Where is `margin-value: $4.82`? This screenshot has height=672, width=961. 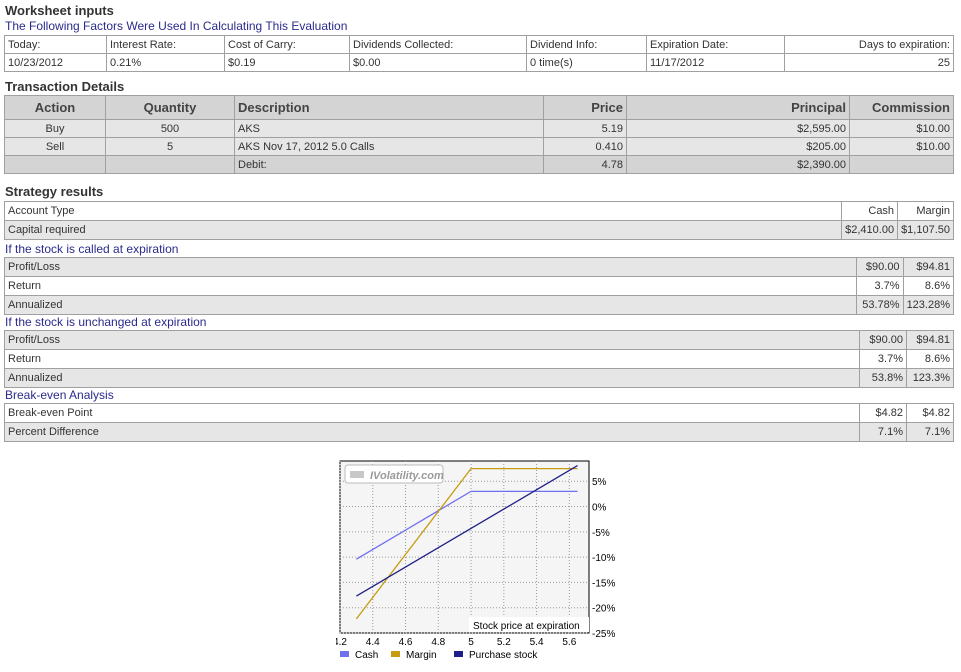
margin-value: $4.82 is located at coordinates (930, 413).